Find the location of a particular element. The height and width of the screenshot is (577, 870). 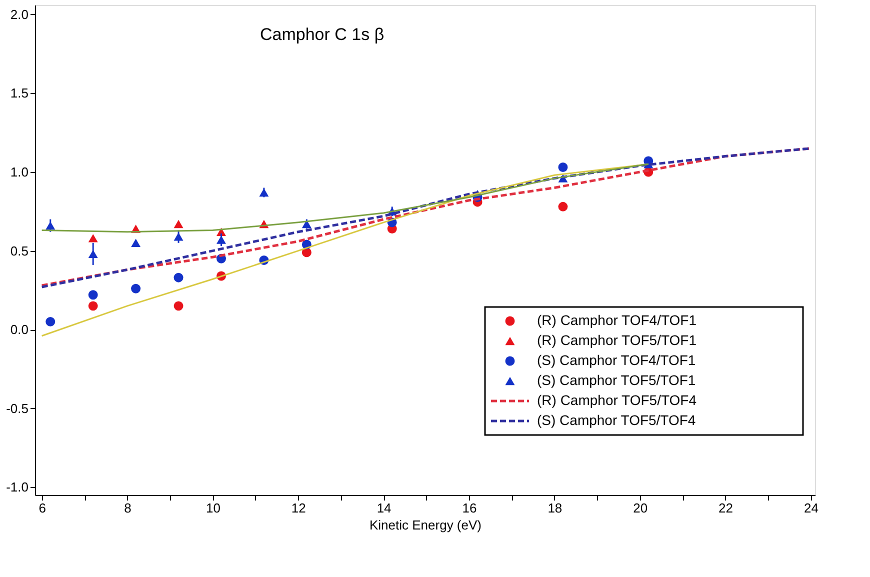

legend-label: (S) Camphor TOF4/TOF1 is located at coordinates (616, 360).